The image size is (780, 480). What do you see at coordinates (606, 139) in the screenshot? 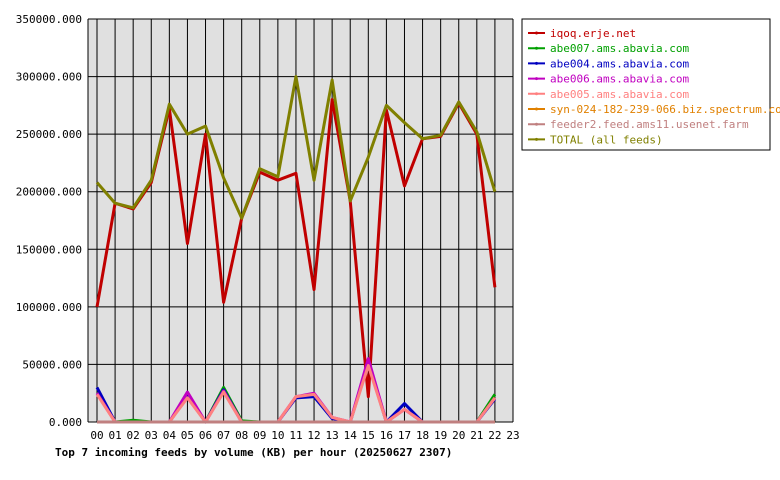
I see `legend-entry: TOTAL (all feeds)` at bounding box center [606, 139].